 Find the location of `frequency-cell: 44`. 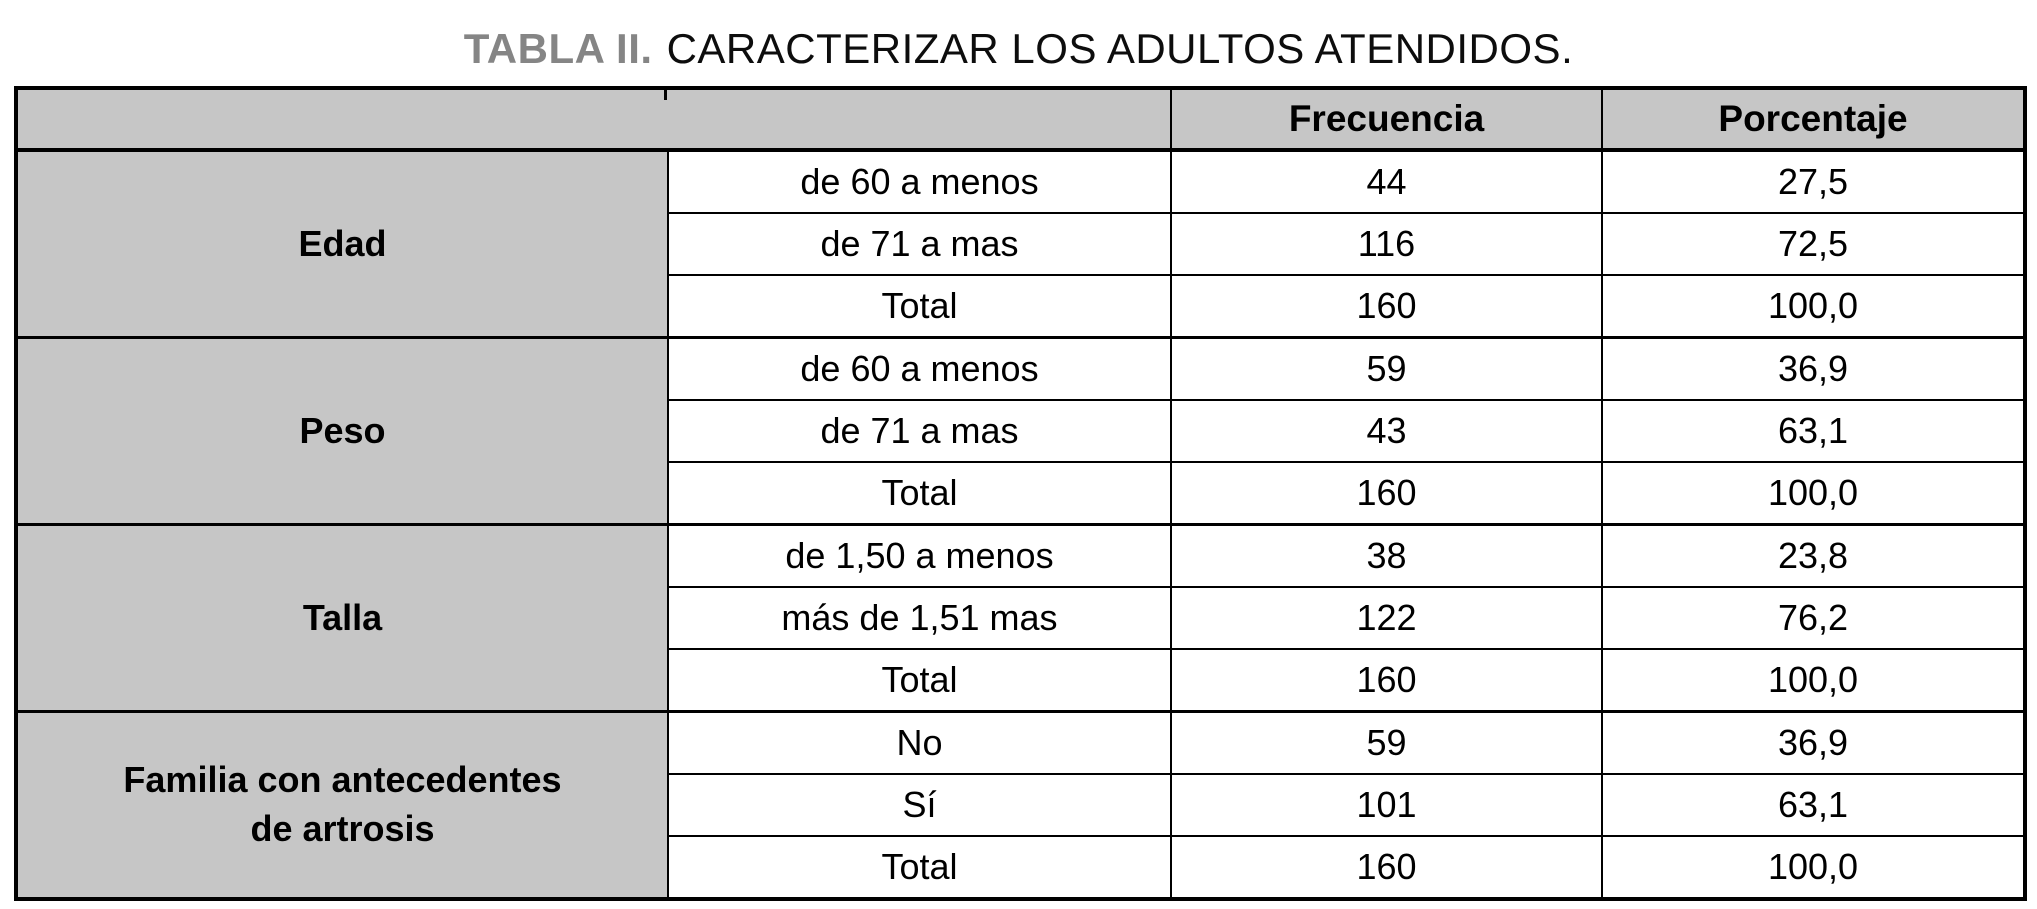

frequency-cell: 44 is located at coordinates (1386, 181).